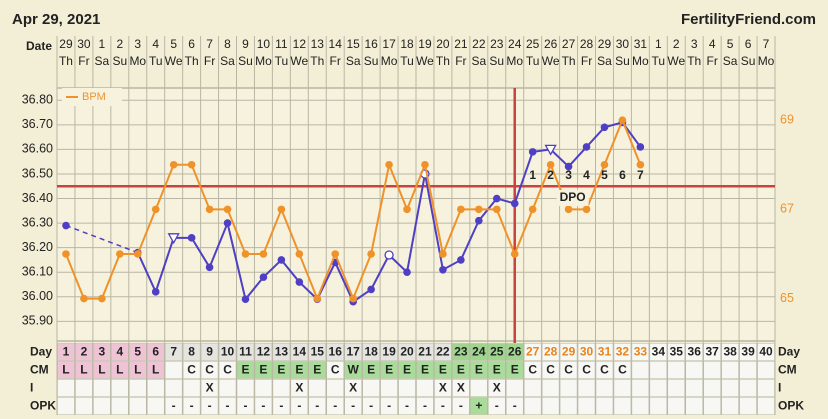  Describe the element at coordinates (461, 44) in the screenshot. I see `date-label: 21` at that location.